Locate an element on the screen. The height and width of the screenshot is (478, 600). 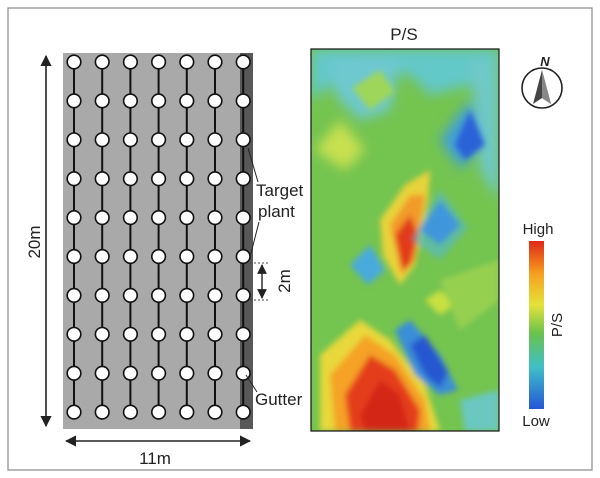
target-plant-leader-bottom is located at coordinates (254, 239).